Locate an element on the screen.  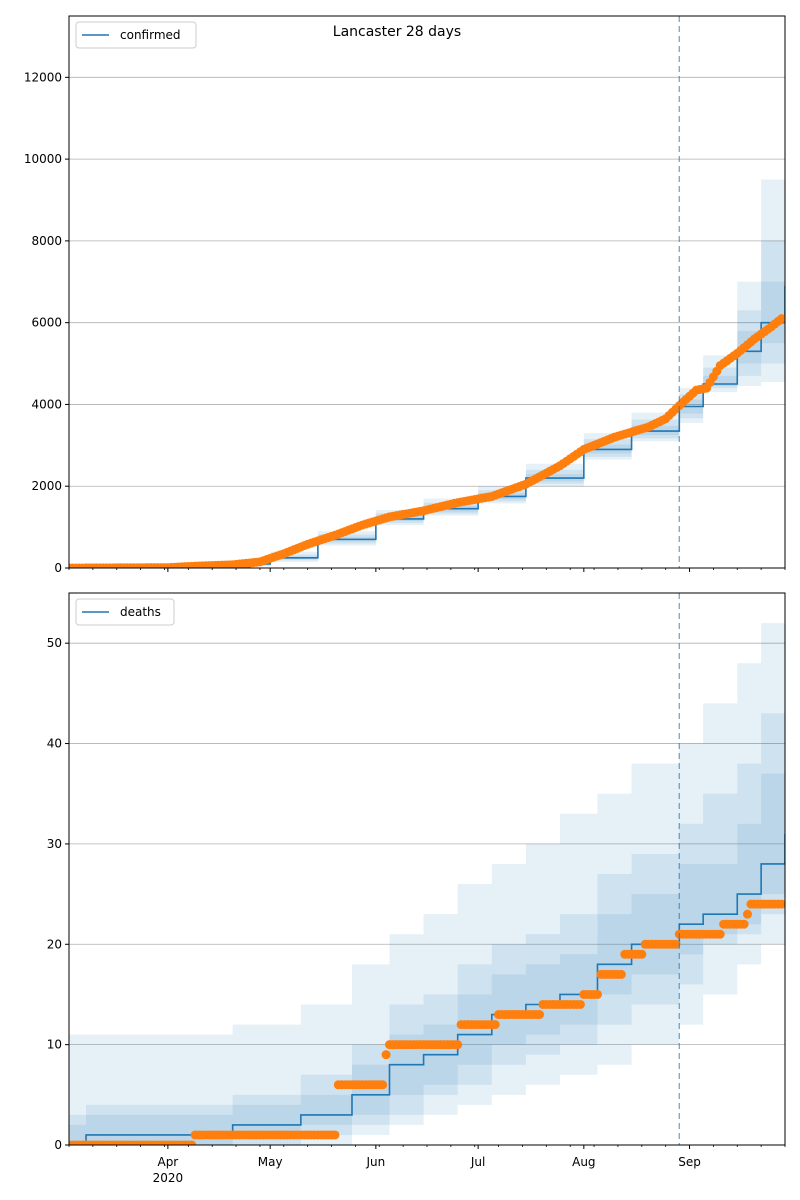
legend-label: deaths is located at coordinates (140, 612).